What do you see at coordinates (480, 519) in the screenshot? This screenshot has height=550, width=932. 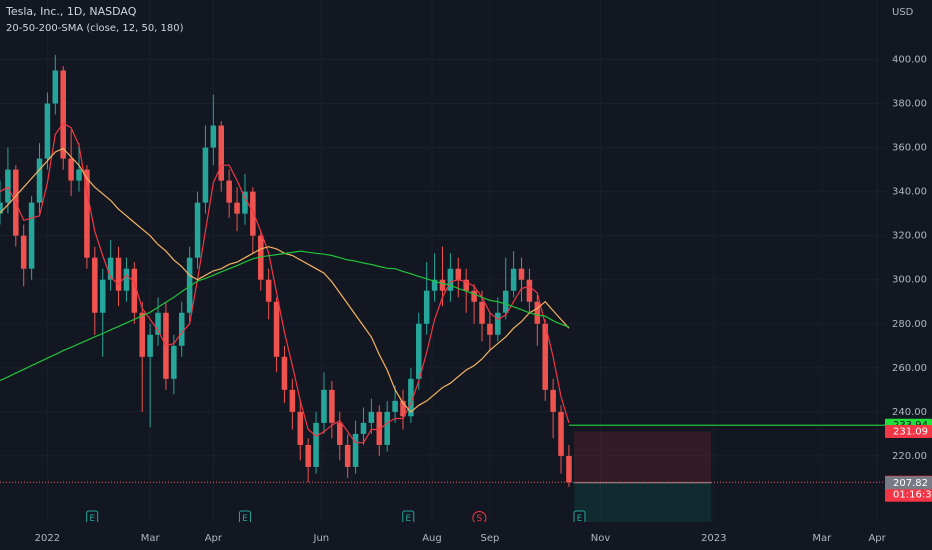 I see `event-label: S` at bounding box center [480, 519].